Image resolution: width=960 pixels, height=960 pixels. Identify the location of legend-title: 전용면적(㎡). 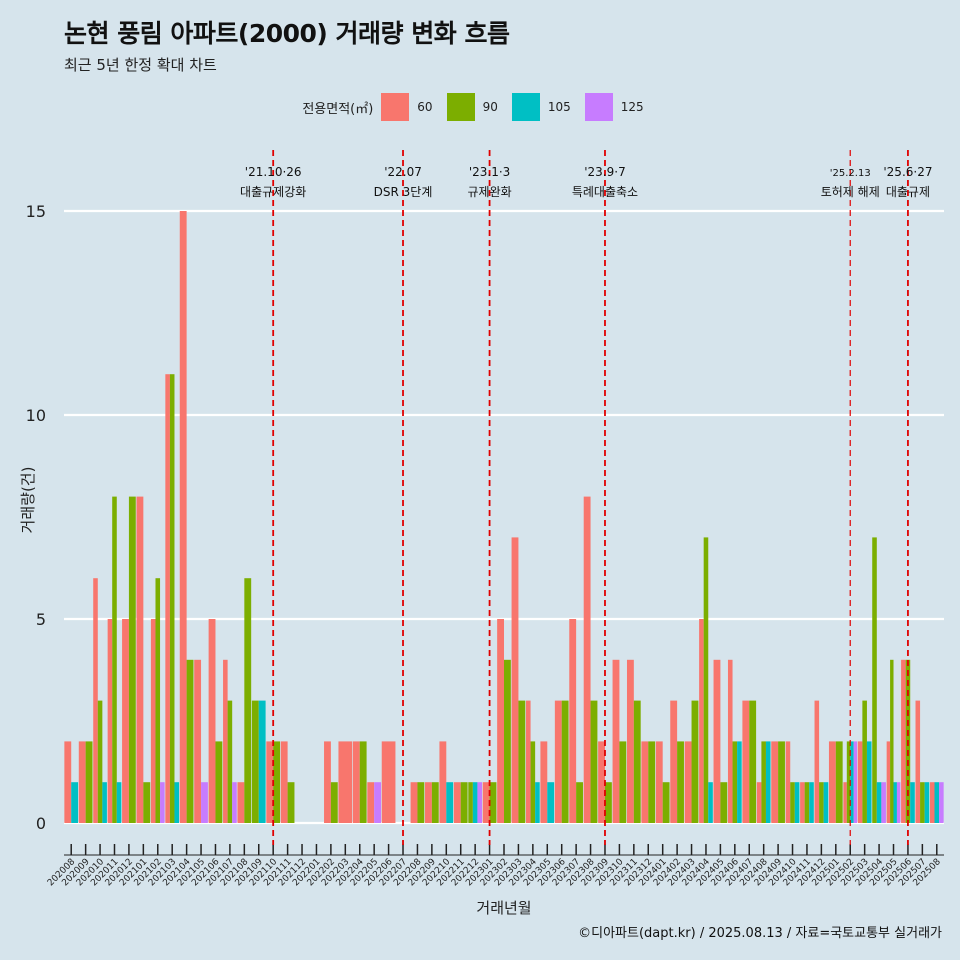
(338, 109).